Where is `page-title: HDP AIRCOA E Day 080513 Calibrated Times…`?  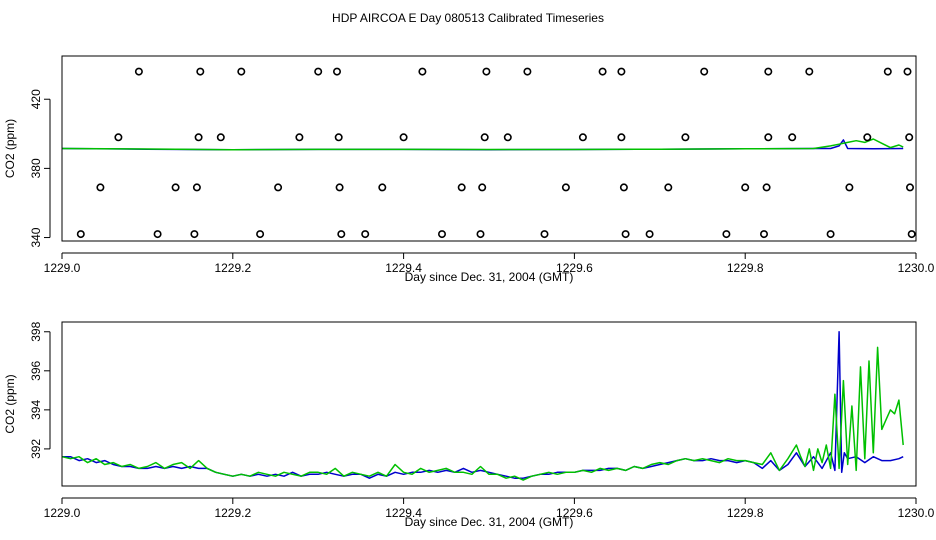 page-title: HDP AIRCOA E Day 080513 Calibrated Times… is located at coordinates (468, 18).